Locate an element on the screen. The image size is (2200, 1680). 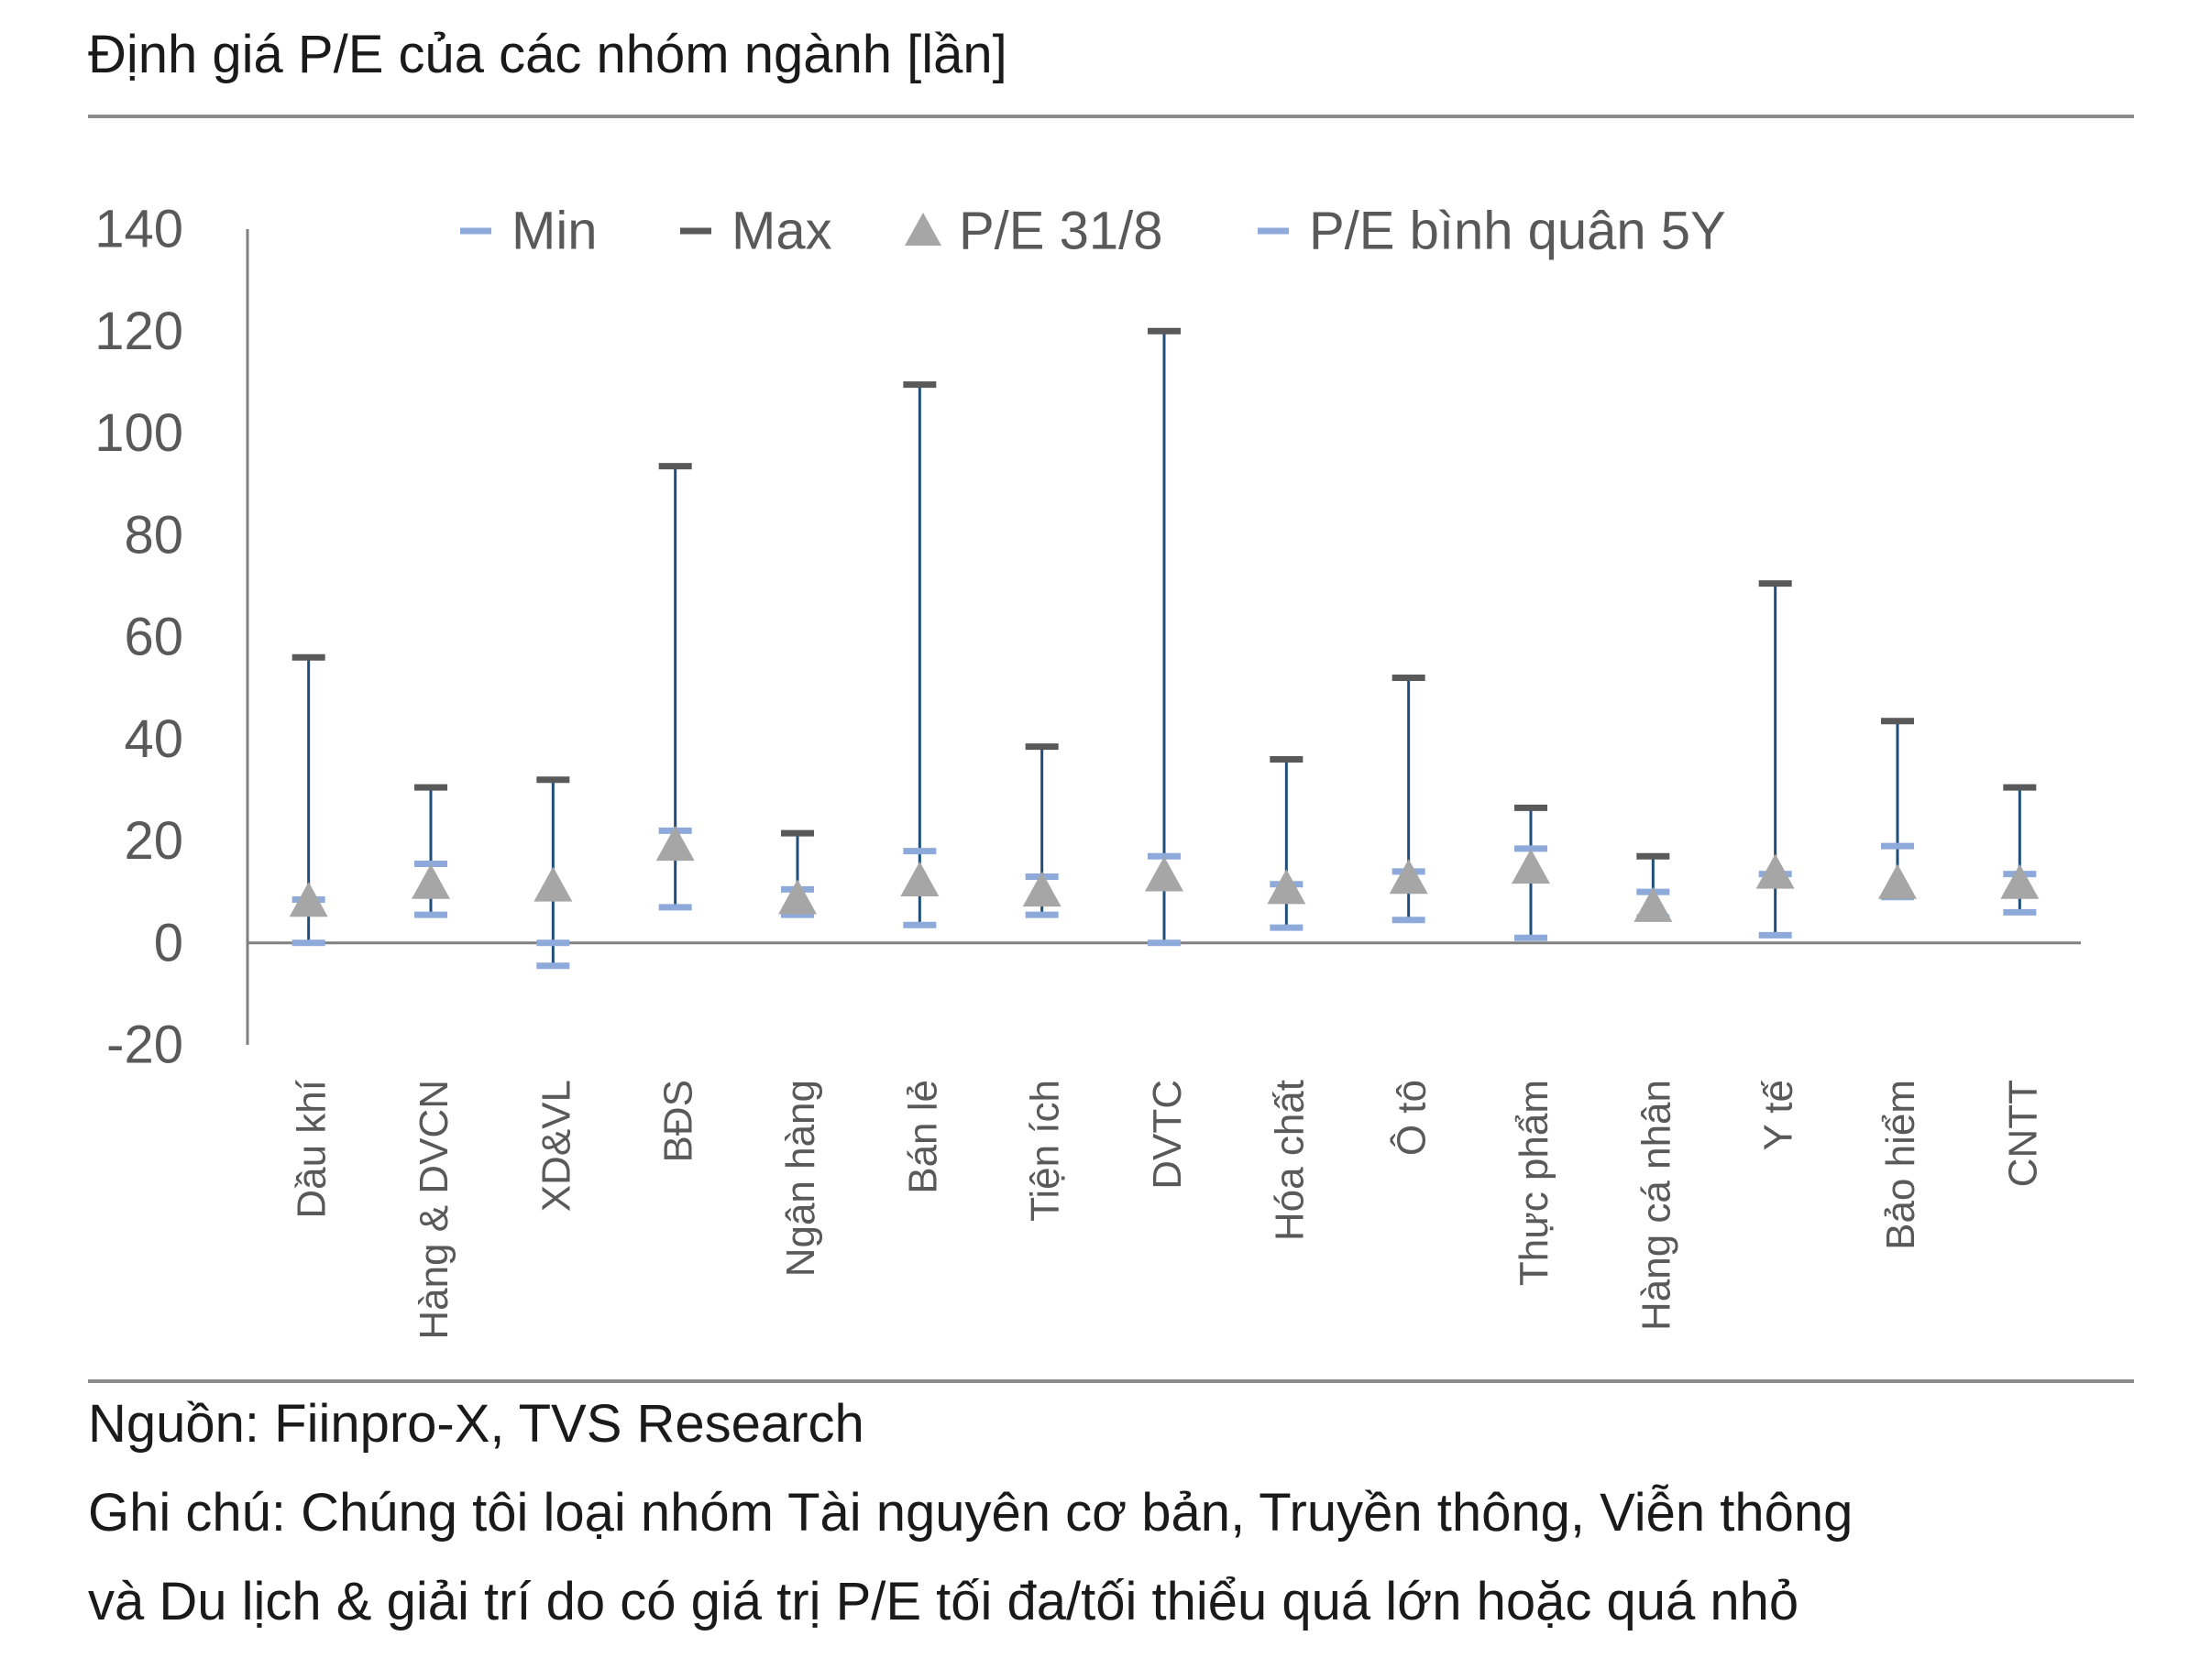
y-tick-label: 40 is located at coordinates (153, 739).